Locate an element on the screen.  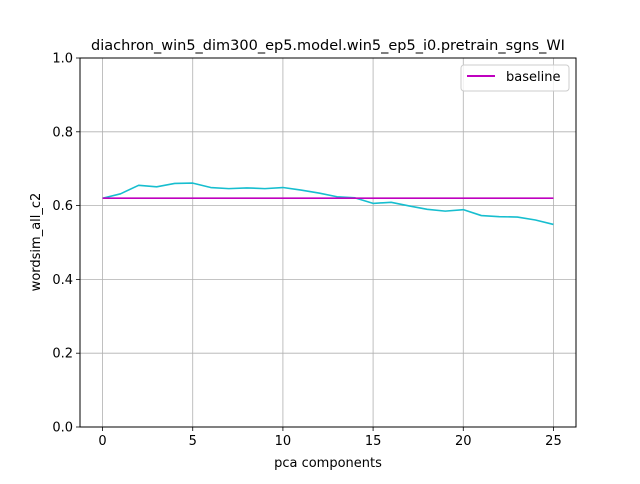
y-axis-label: wordsim_all_c2 is located at coordinates (36, 242).